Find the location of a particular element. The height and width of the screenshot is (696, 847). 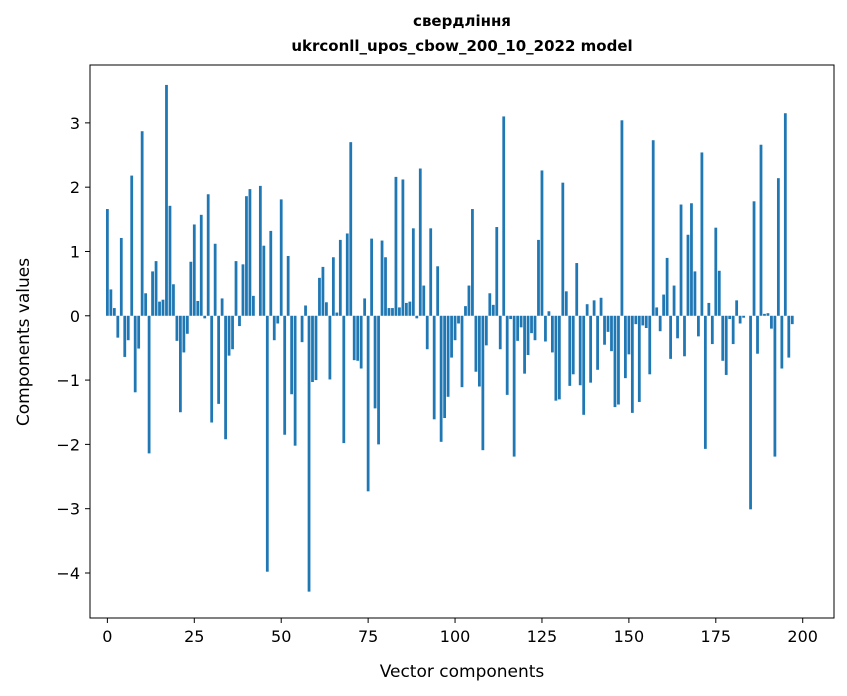

x-axis-ticks: 0 25 50 75 100 125 150 175 200 is located at coordinates (460, 632).